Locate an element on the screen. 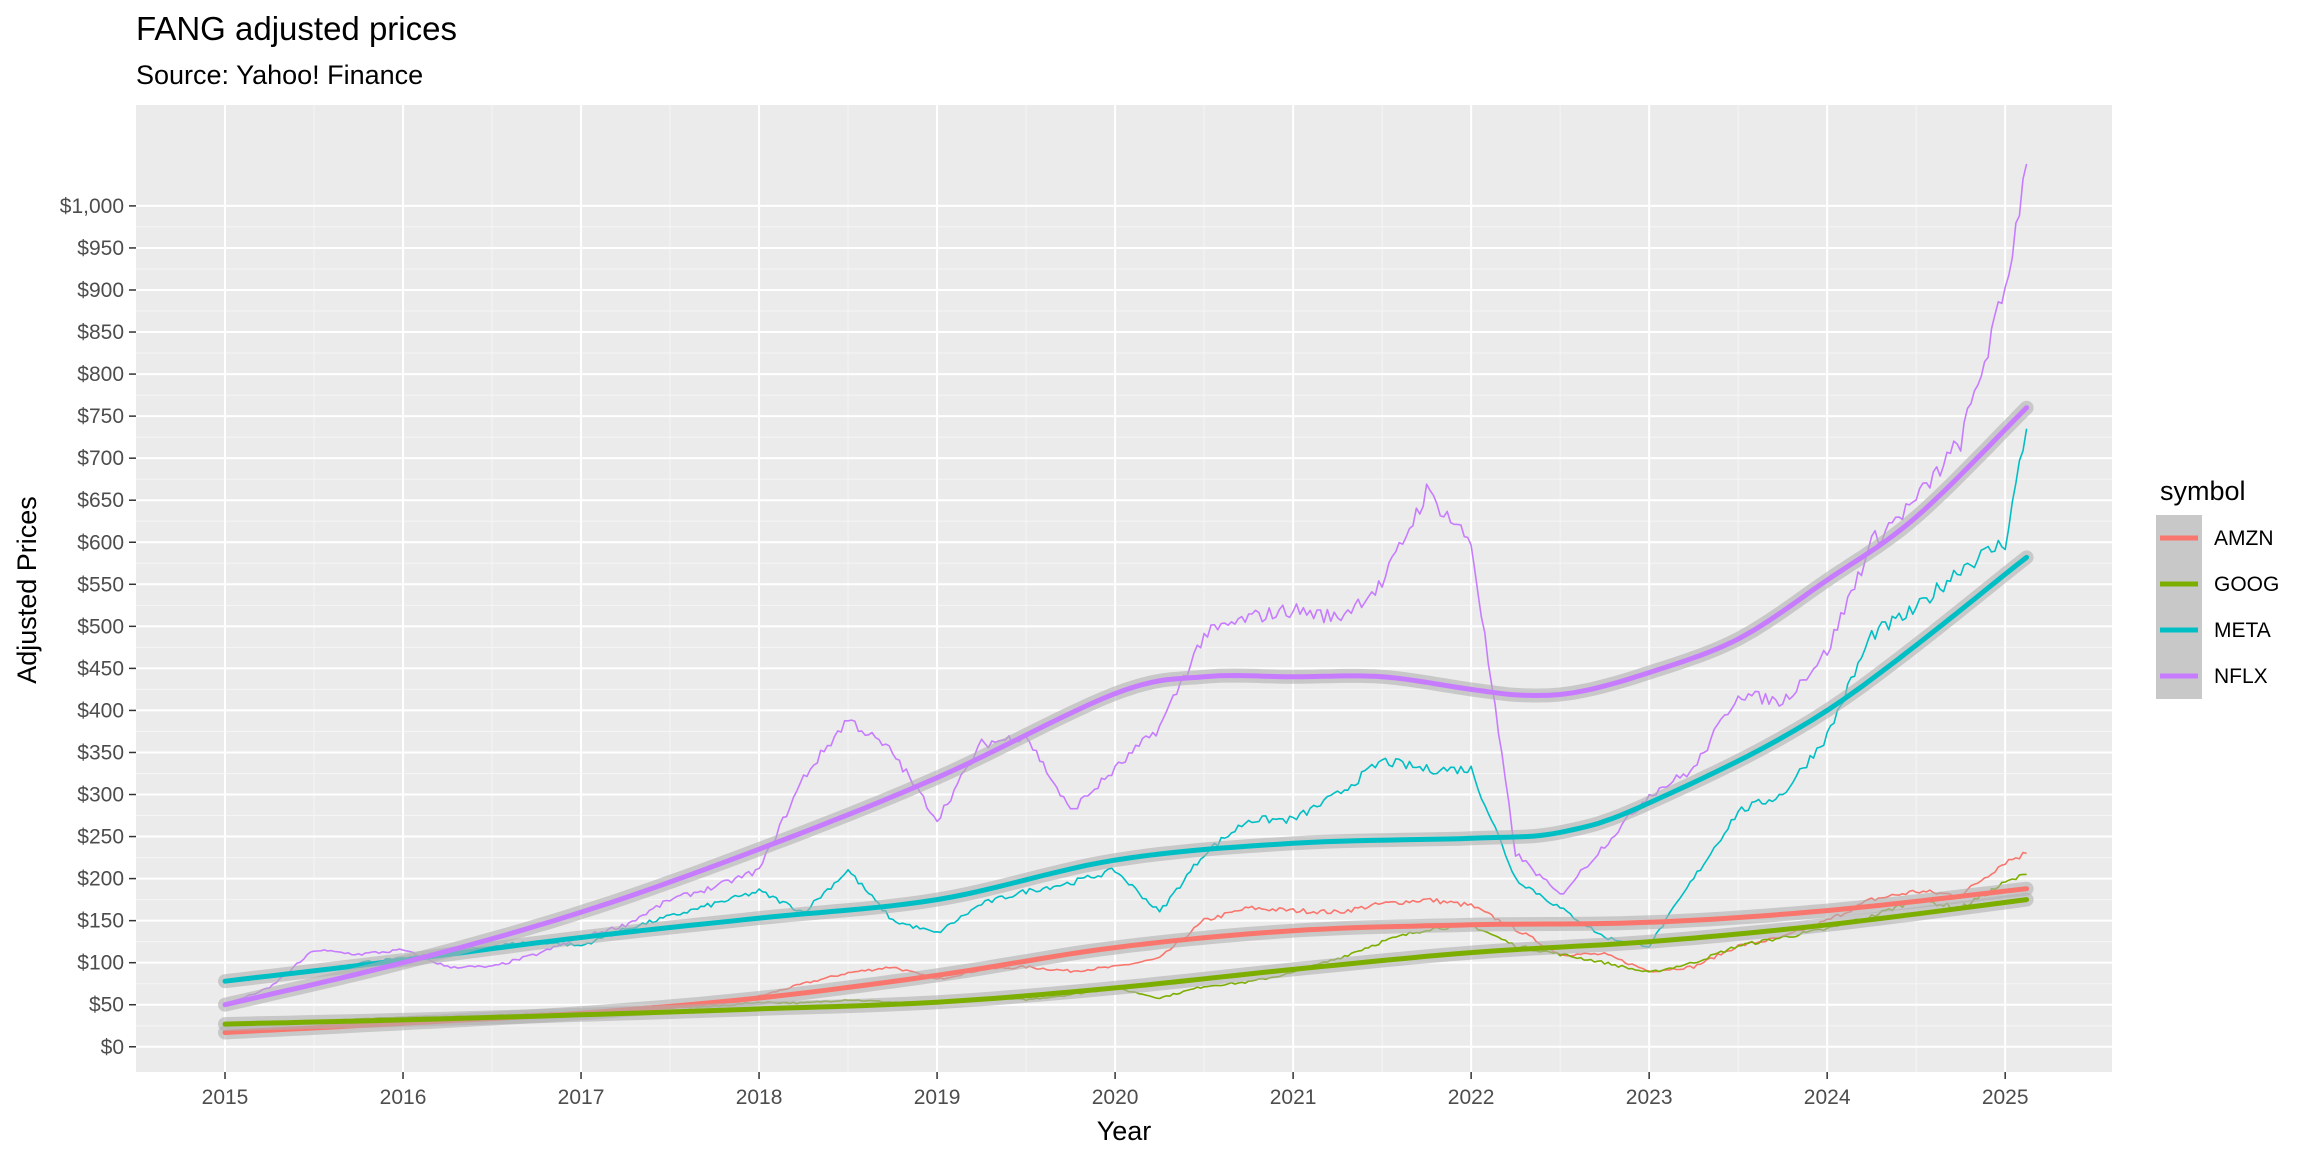  x-tick-label: 2024 is located at coordinates (1827, 1097).